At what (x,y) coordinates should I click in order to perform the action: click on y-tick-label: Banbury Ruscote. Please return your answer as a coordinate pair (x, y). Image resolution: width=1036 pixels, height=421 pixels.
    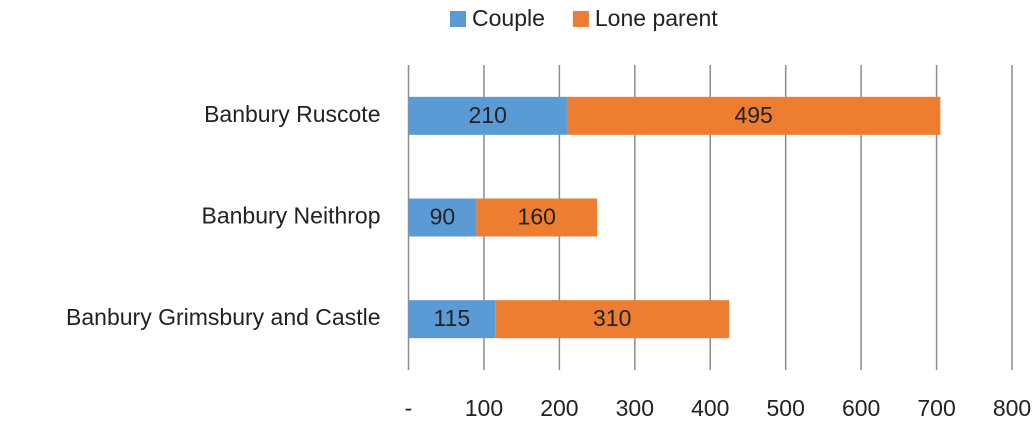
    Looking at the image, I should click on (292, 114).